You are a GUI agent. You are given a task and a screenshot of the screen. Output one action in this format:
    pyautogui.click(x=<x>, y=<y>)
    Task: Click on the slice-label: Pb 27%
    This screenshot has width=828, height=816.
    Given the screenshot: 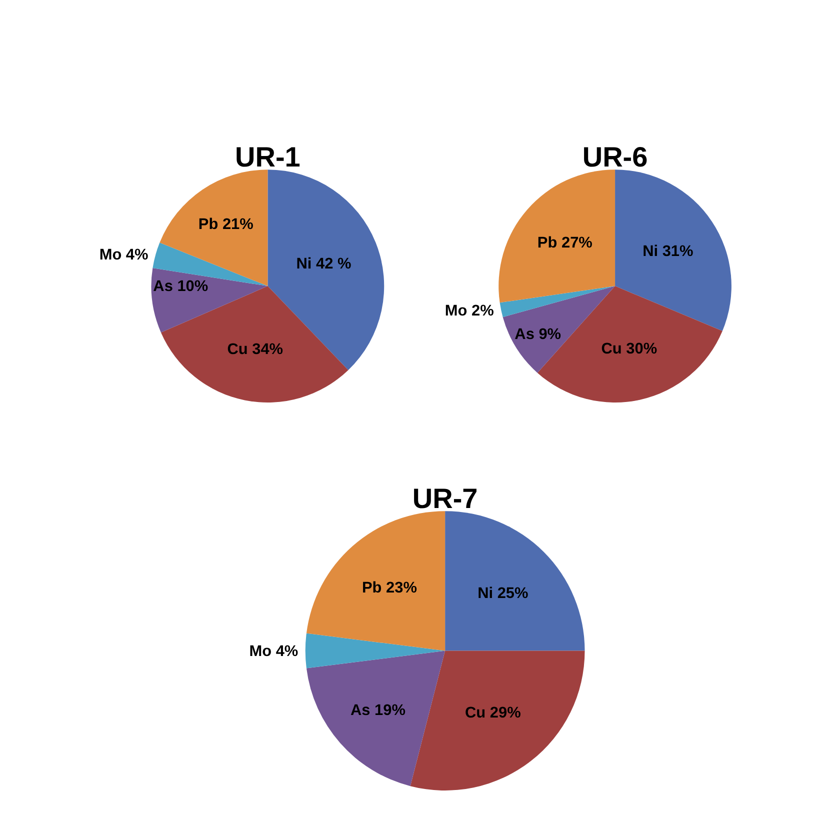 What is the action you would take?
    pyautogui.click(x=565, y=243)
    